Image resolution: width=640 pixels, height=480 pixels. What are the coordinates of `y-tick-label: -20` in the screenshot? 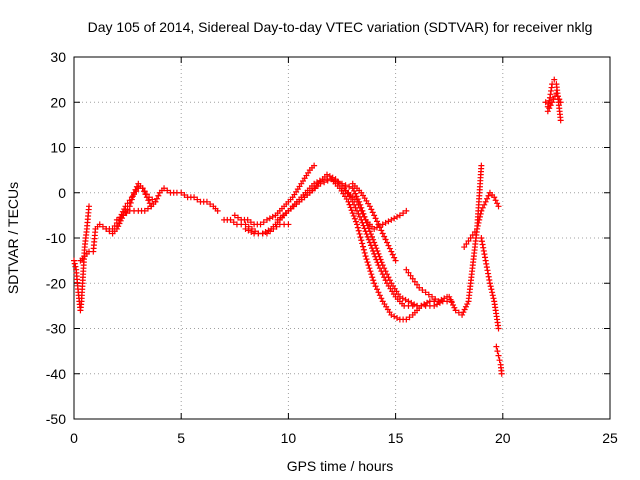 It's located at (56, 283).